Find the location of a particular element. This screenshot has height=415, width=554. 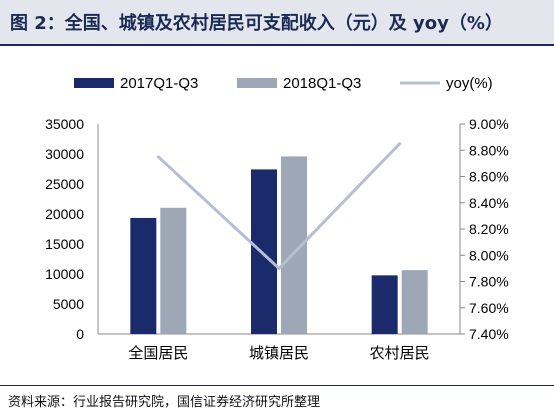

right-tick-label: 8.80% is located at coordinates (489, 150).